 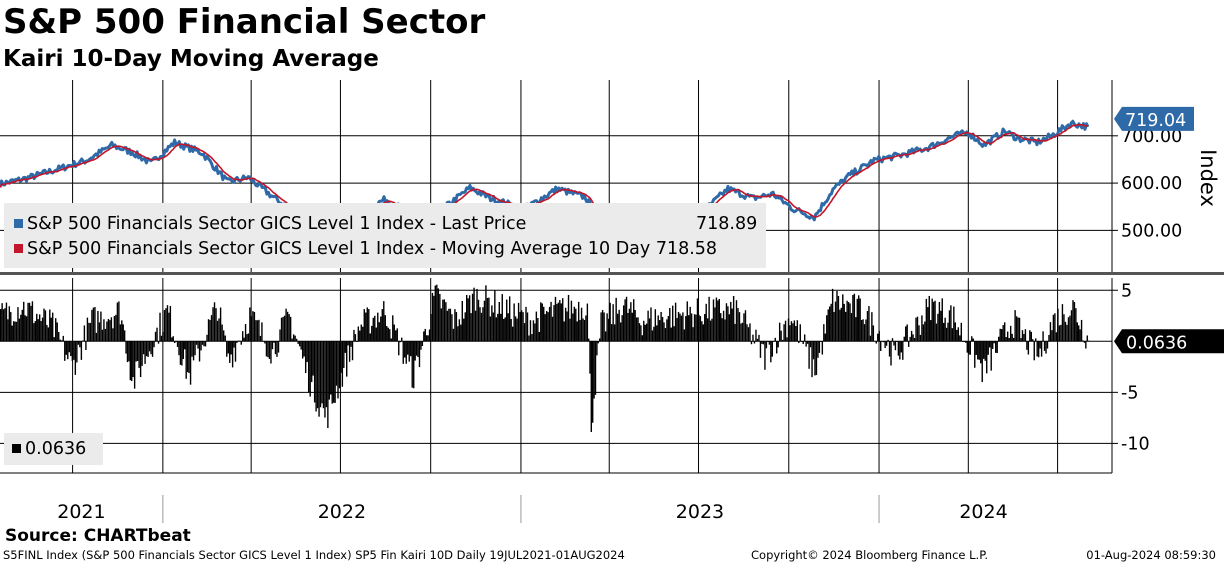 I want to click on legend-entry-kairi: 0.0636, so click(x=49, y=449).